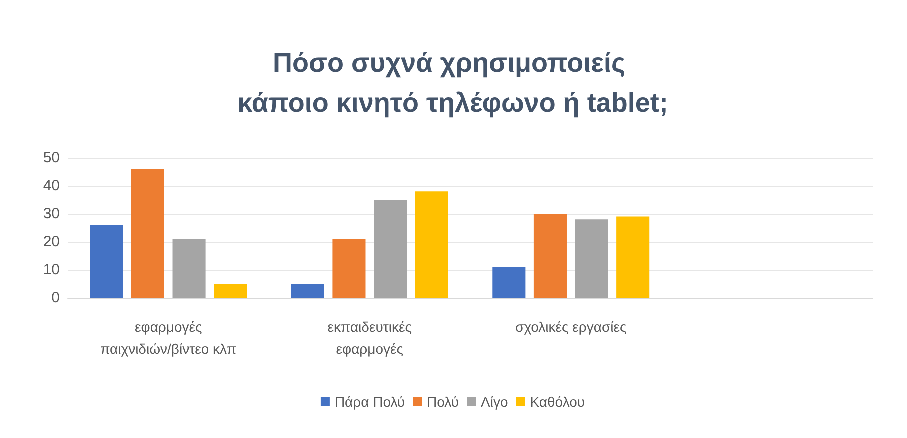  What do you see at coordinates (370, 338) in the screenshot?
I see `x-tick-label: εκπαιδευτικές εφαρμογές` at bounding box center [370, 338].